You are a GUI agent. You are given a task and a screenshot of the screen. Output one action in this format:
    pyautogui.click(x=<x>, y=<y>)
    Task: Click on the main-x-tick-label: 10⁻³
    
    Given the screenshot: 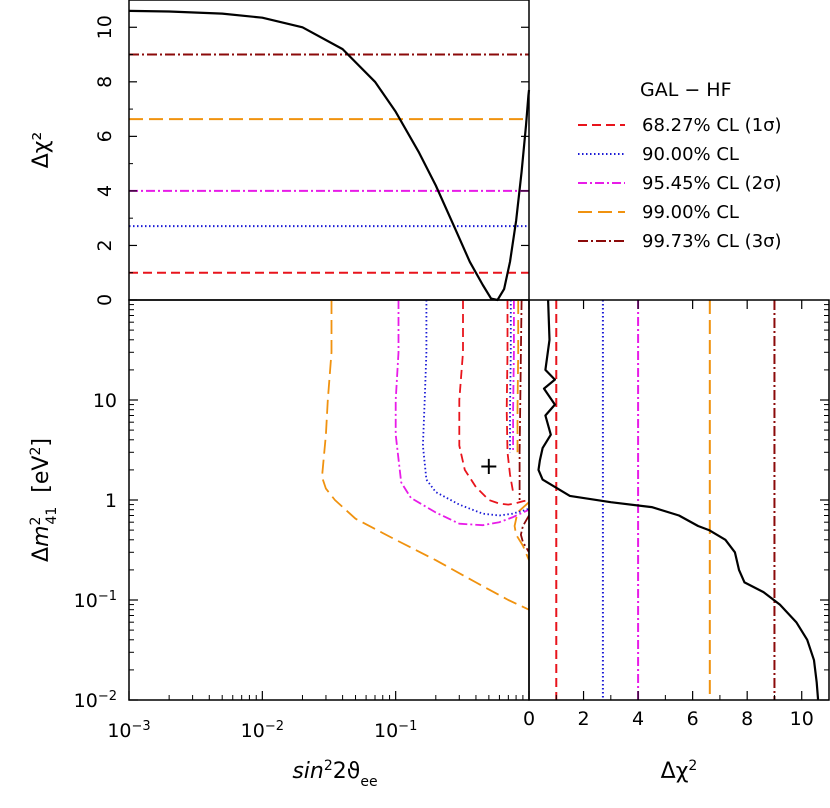 What is the action you would take?
    pyautogui.click(x=128, y=731)
    